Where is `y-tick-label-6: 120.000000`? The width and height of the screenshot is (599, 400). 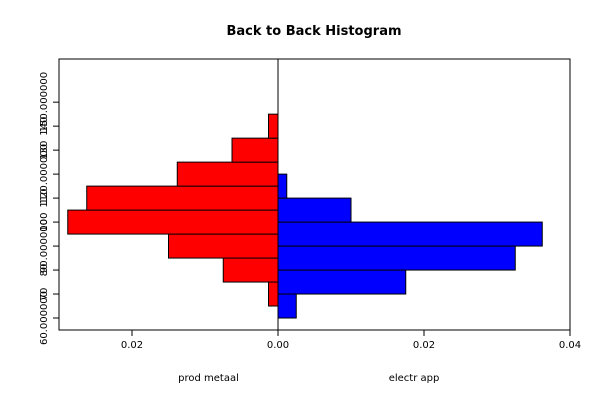
y-tick-label-6: 120.000000 is located at coordinates (44, 174).